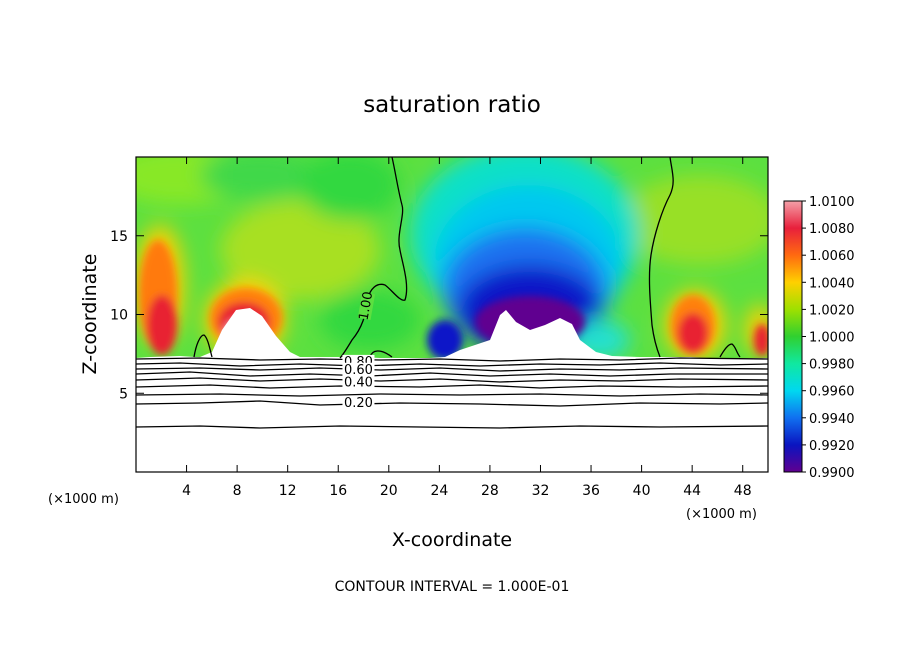  Describe the element at coordinates (288, 491) in the screenshot. I see `x-tick-label: 12` at that location.